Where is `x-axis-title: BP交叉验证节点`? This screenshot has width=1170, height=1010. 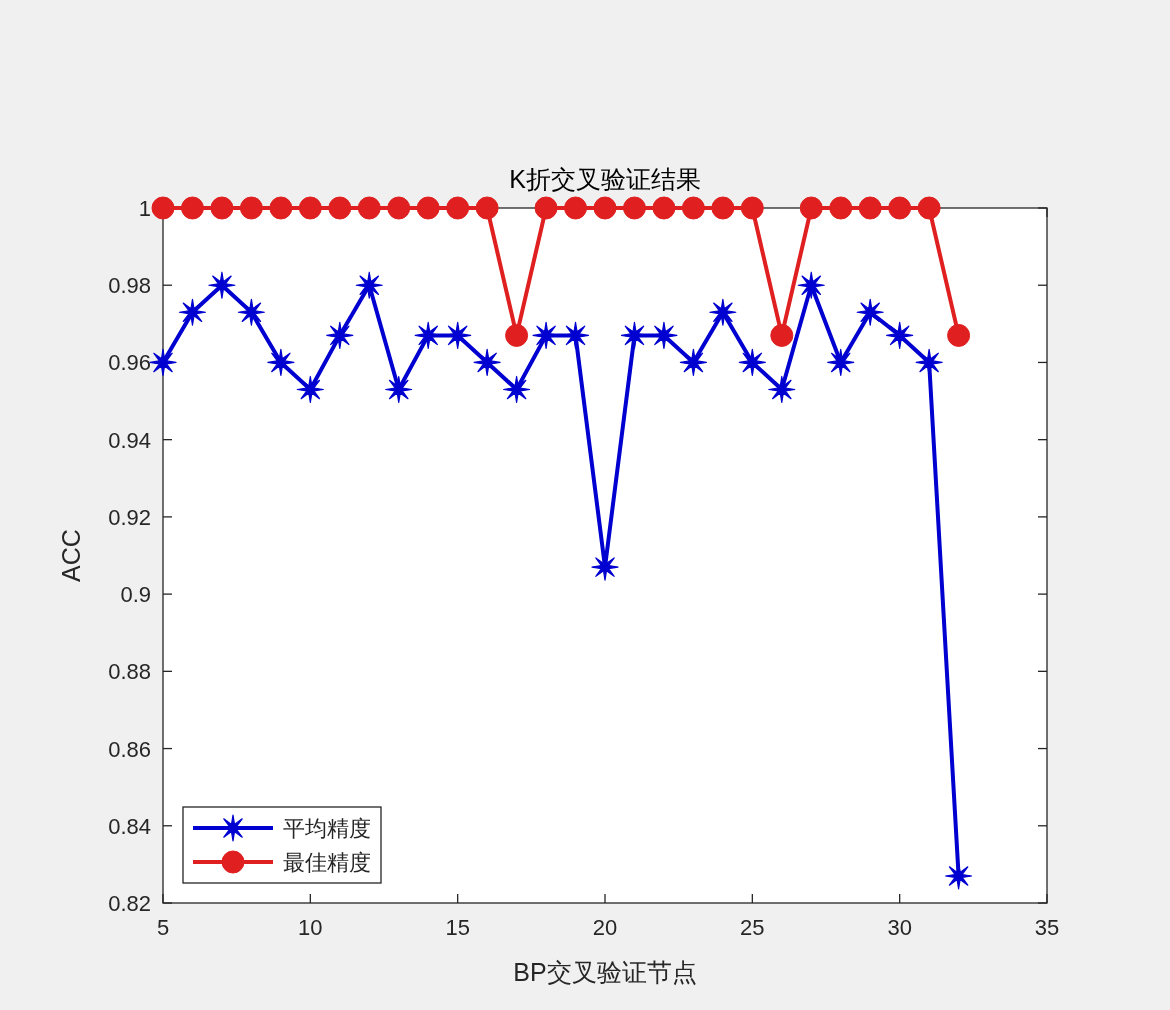 x-axis-title: BP交叉验证节点 is located at coordinates (605, 972).